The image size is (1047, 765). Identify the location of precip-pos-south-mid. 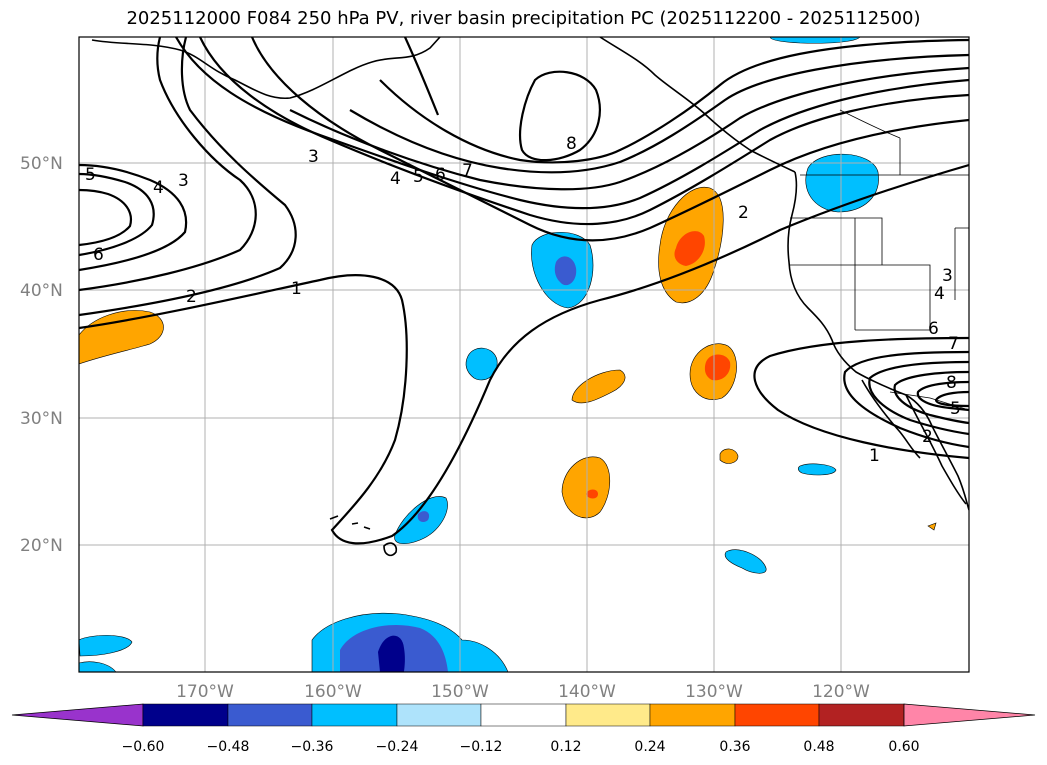
(586, 487).